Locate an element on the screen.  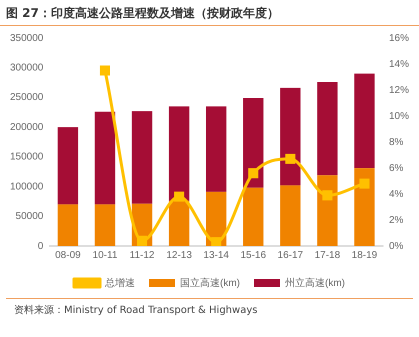
x-tick-label: 15-16 is located at coordinates (253, 255).